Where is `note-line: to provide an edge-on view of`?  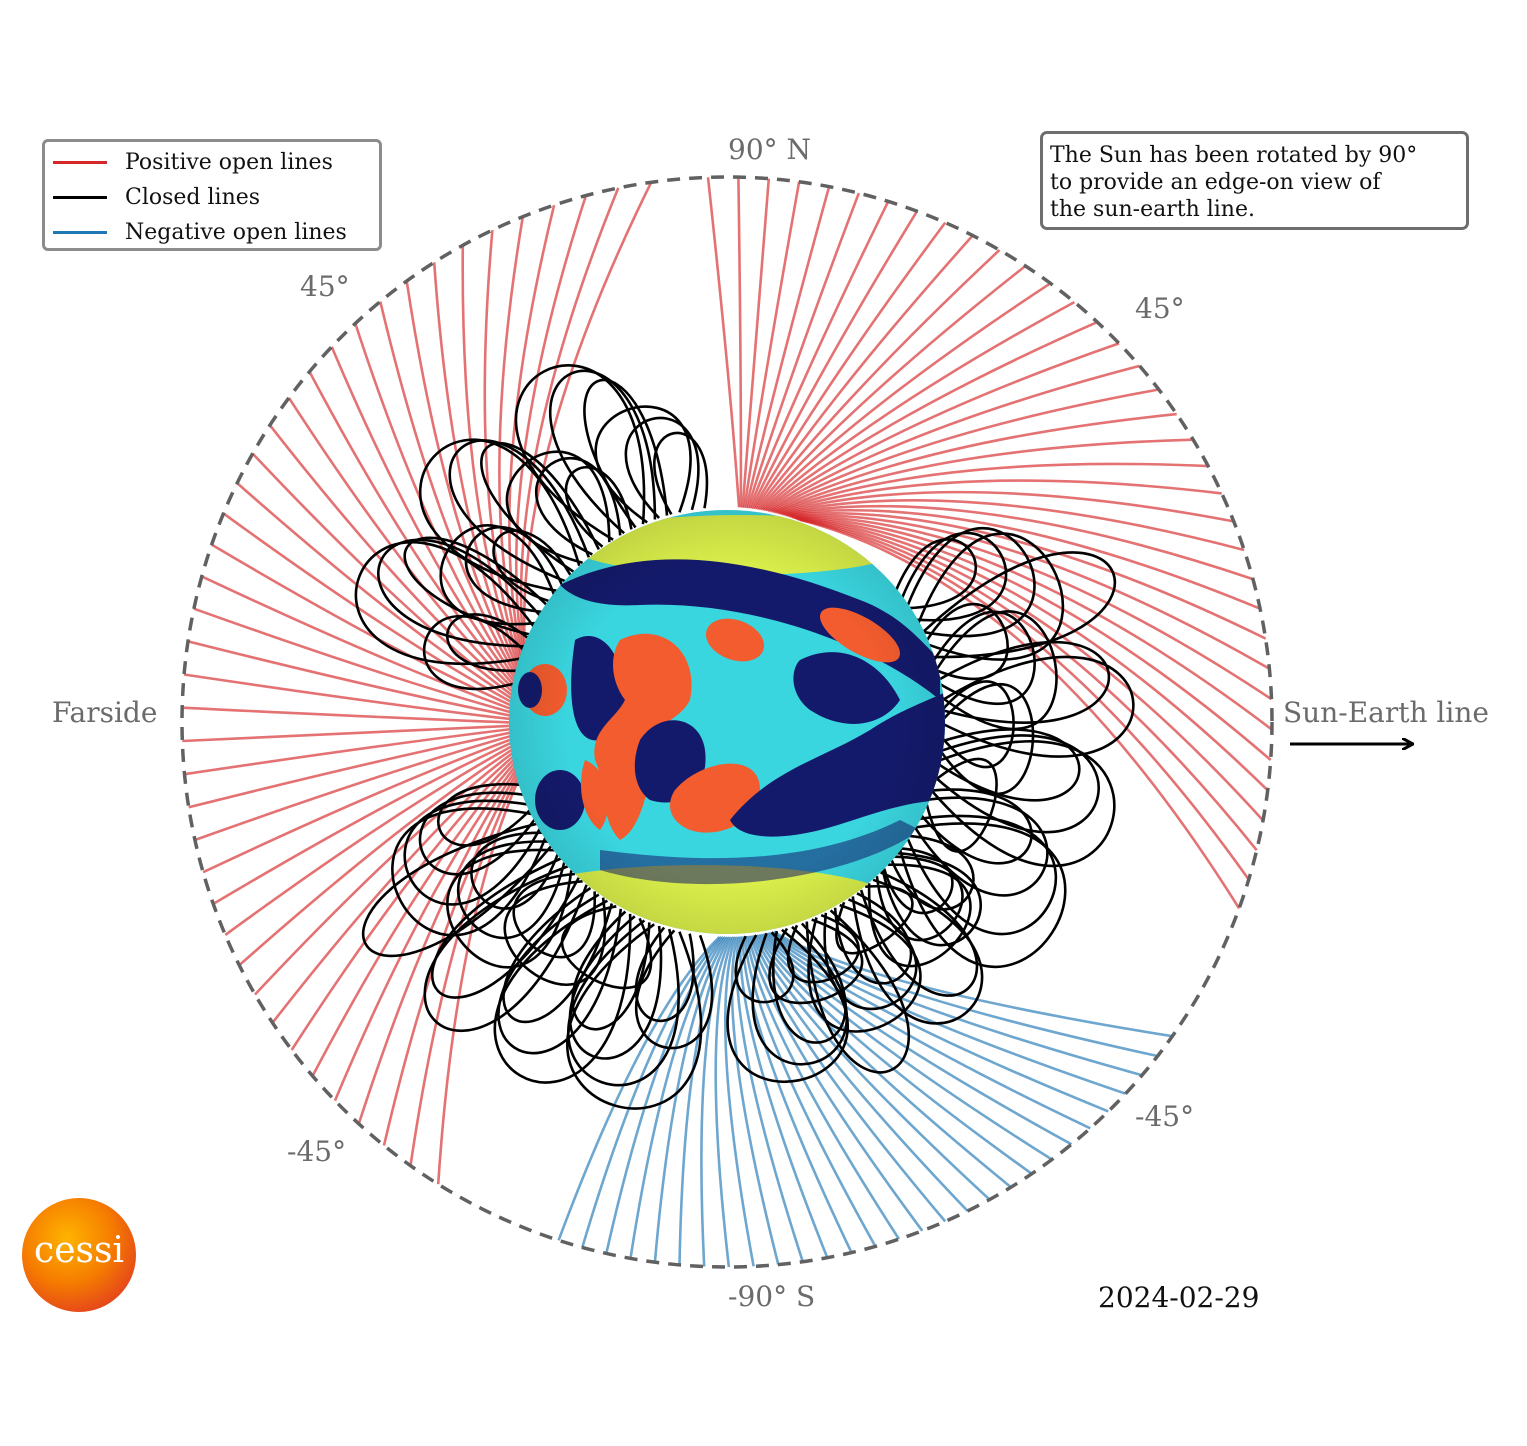
note-line: to provide an edge-on view of is located at coordinates (1215, 182).